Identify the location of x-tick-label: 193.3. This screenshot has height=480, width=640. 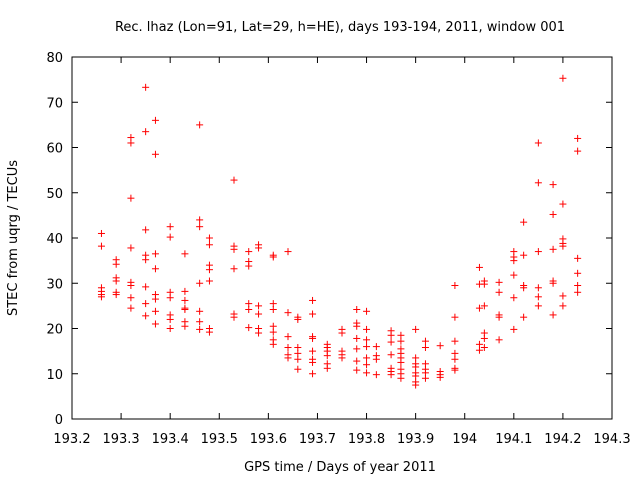
(120, 439).